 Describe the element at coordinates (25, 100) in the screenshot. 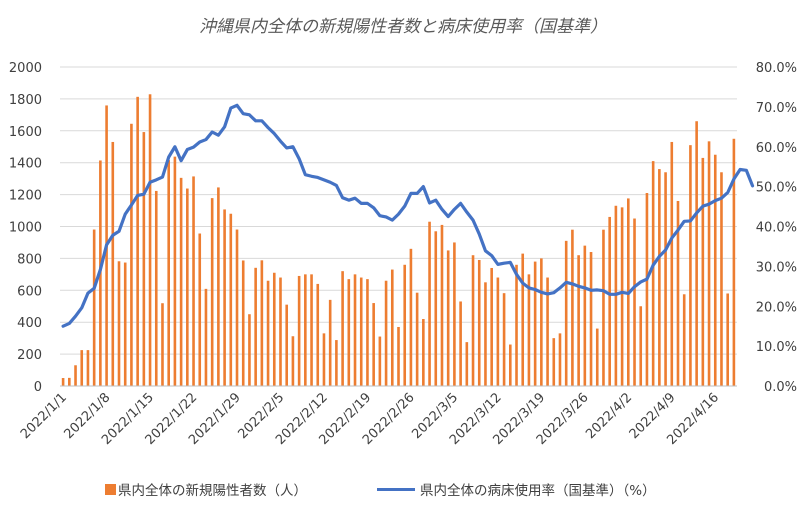

I see `y-tick-label-left: 1800` at that location.